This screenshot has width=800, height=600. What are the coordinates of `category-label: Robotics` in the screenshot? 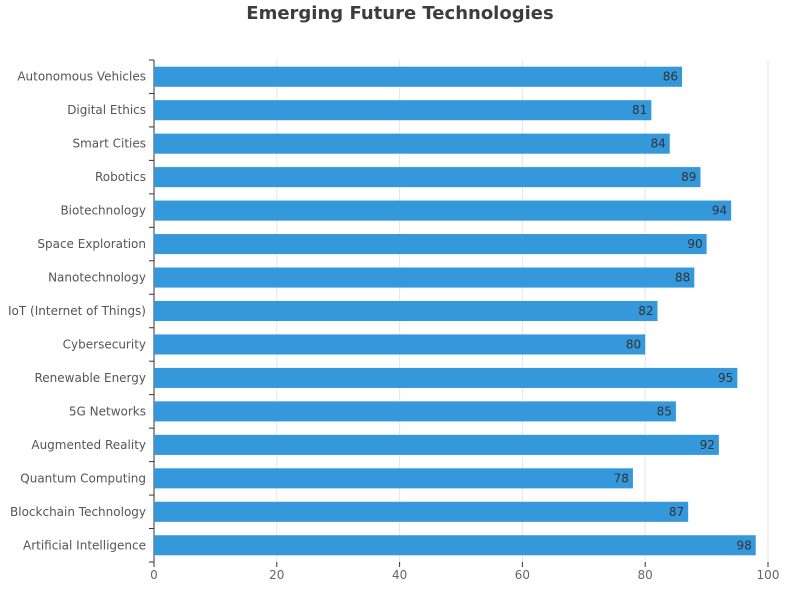 It's located at (120, 177).